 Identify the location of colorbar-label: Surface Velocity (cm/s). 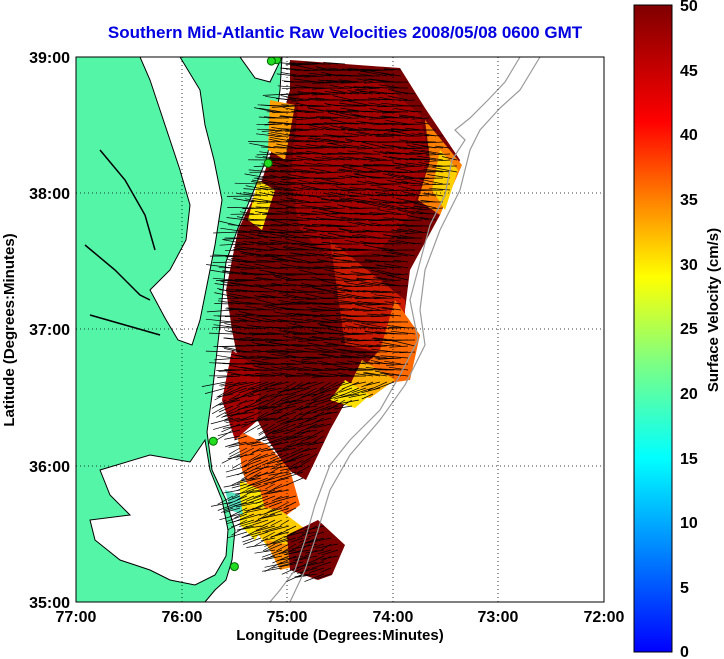
(713, 310).